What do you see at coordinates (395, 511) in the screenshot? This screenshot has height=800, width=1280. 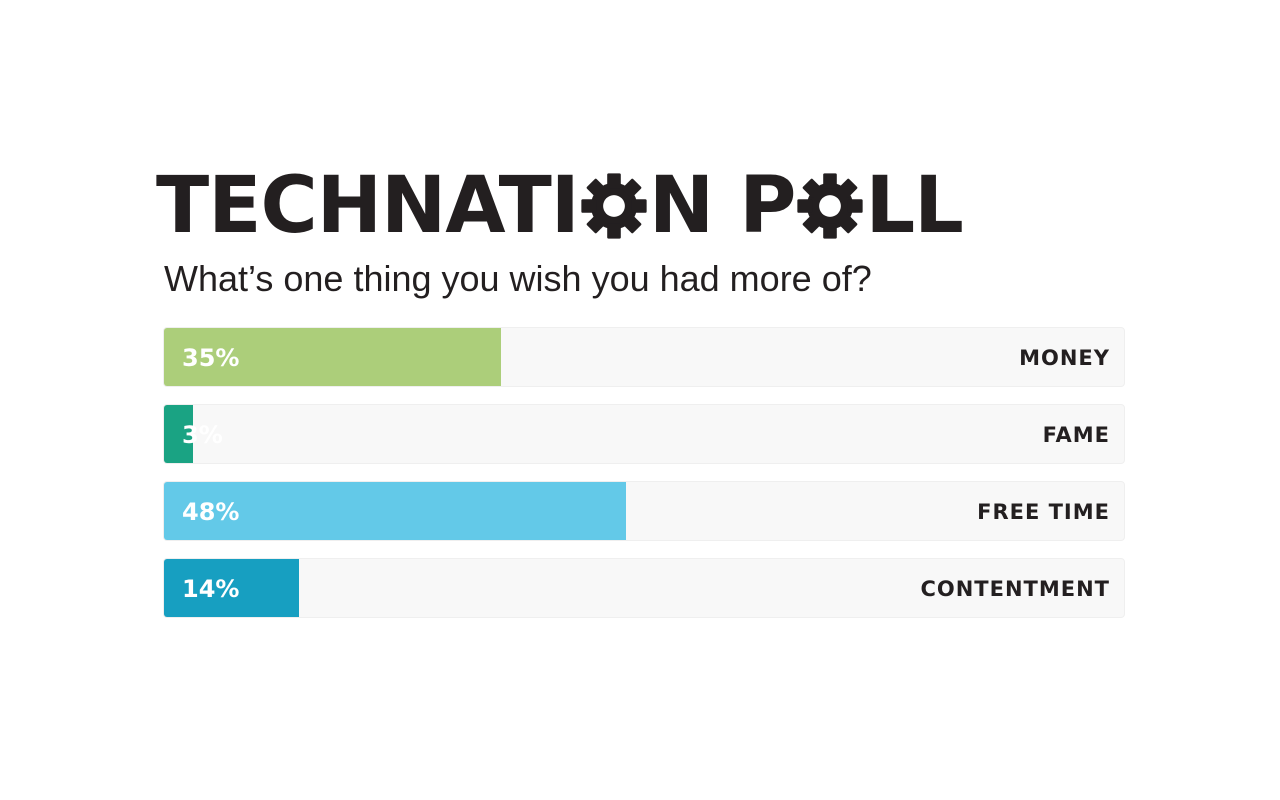 I see `bar-free-time` at bounding box center [395, 511].